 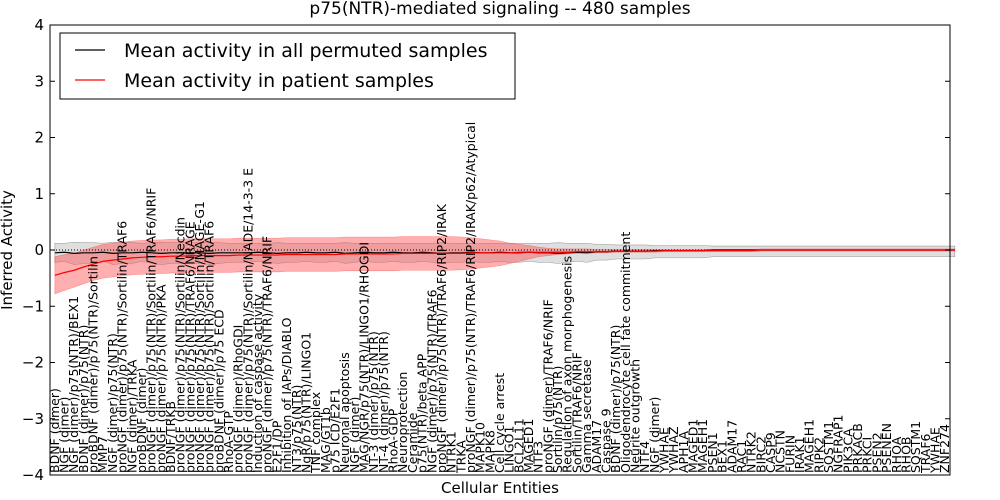 I want to click on x-entity-label: Ceramide, so click(x=412, y=442).